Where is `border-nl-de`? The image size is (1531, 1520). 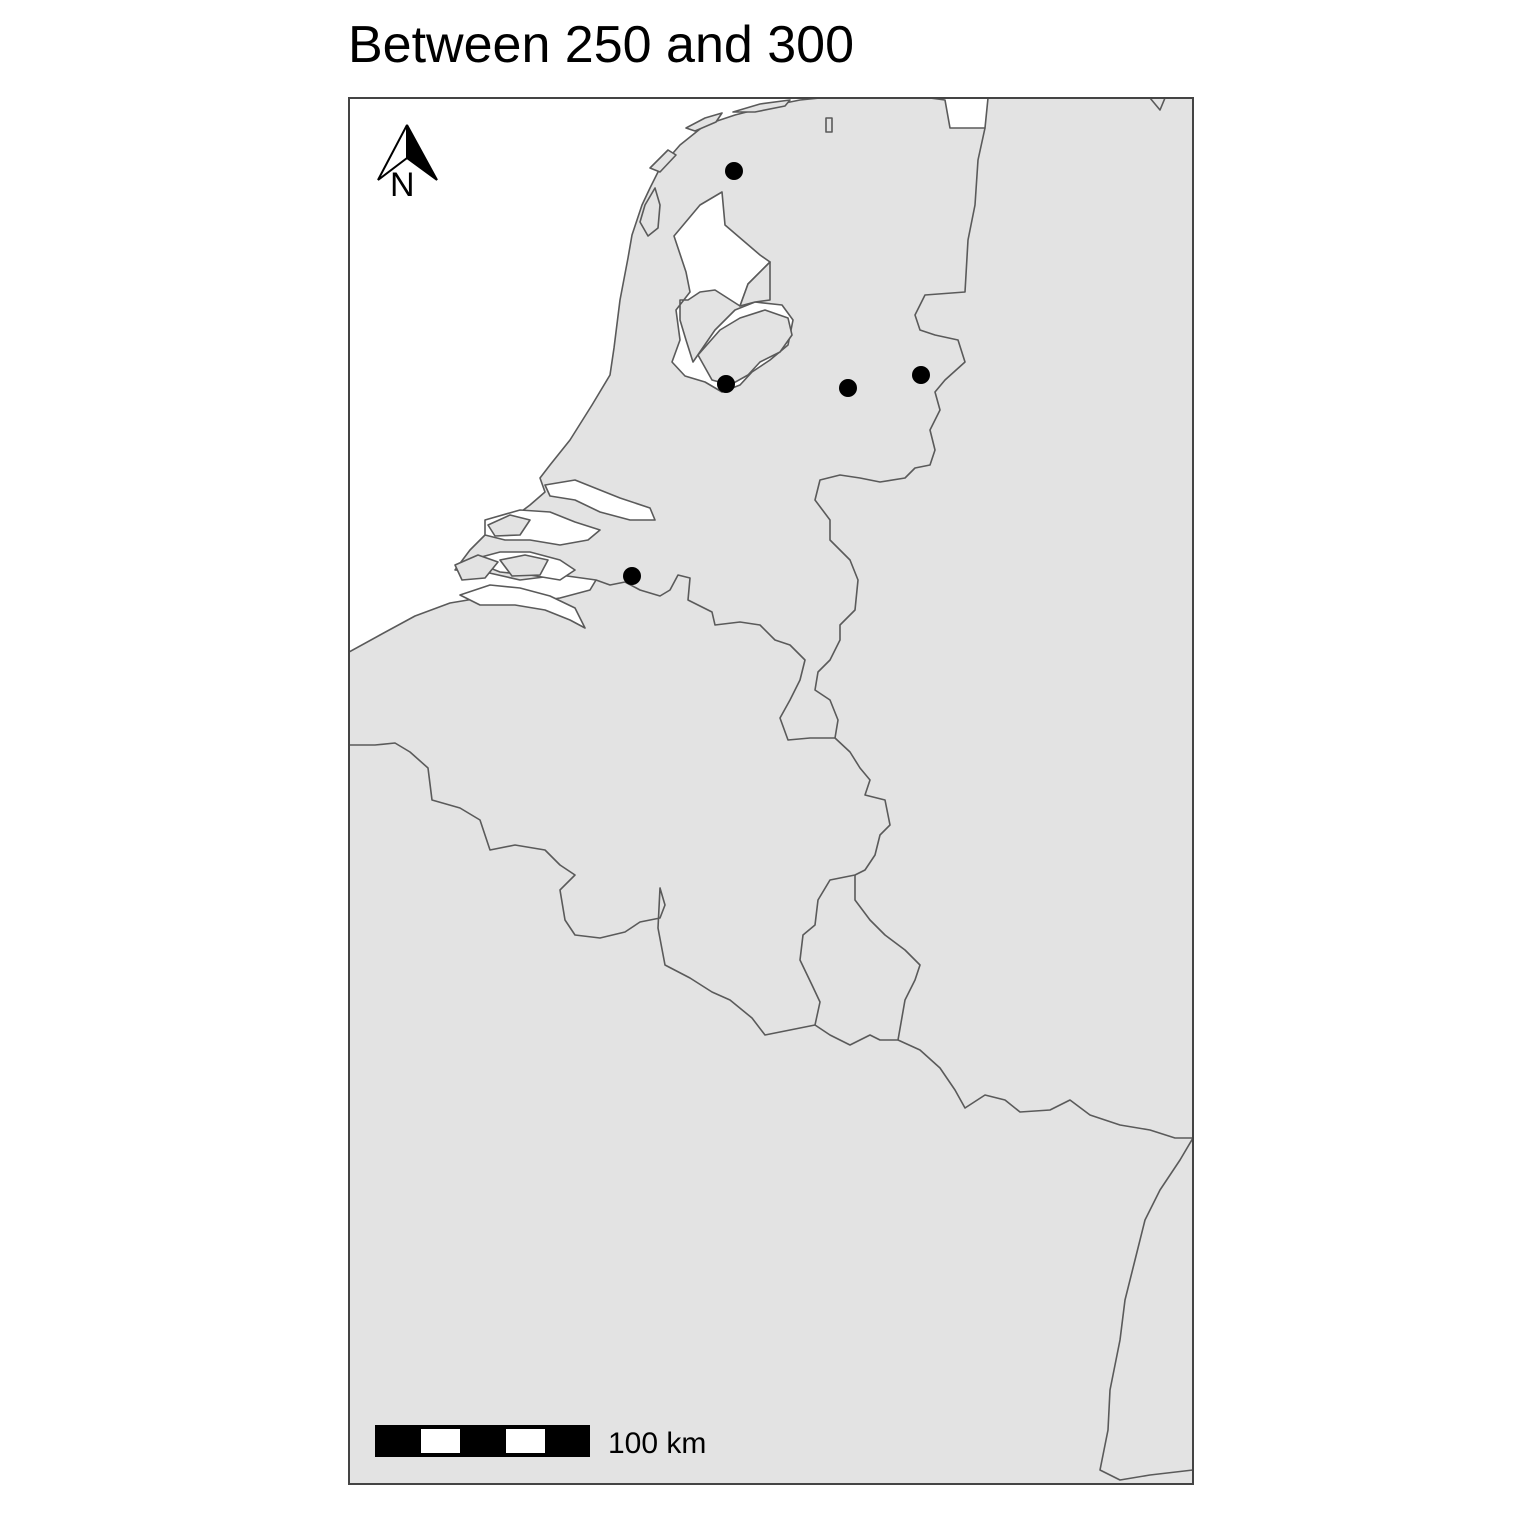
border-nl-de is located at coordinates (900, 433).